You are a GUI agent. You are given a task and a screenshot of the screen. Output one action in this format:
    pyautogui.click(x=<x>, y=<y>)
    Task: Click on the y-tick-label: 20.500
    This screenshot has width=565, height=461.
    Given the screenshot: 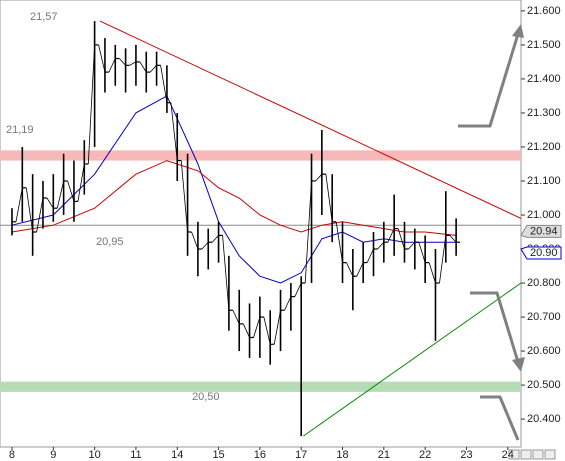 What is the action you would take?
    pyautogui.click(x=544, y=385)
    